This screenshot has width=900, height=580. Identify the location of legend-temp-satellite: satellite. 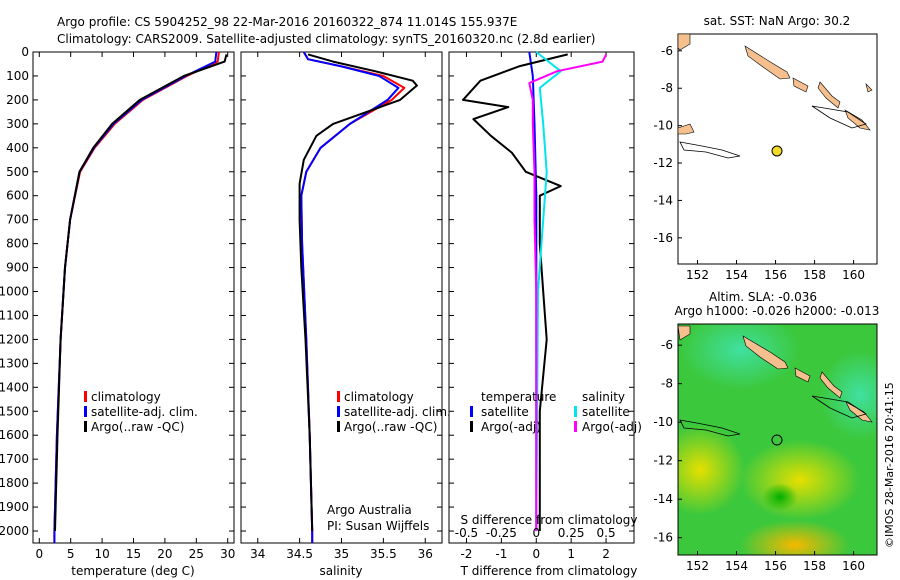
(505, 412).